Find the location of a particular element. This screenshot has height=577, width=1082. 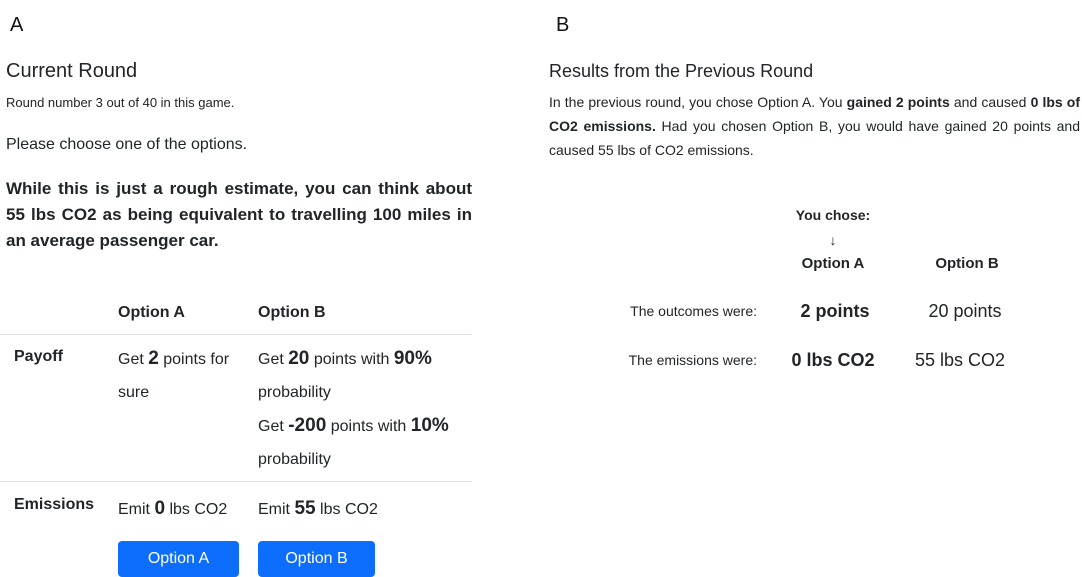

option-button: Option B is located at coordinates (316, 559).